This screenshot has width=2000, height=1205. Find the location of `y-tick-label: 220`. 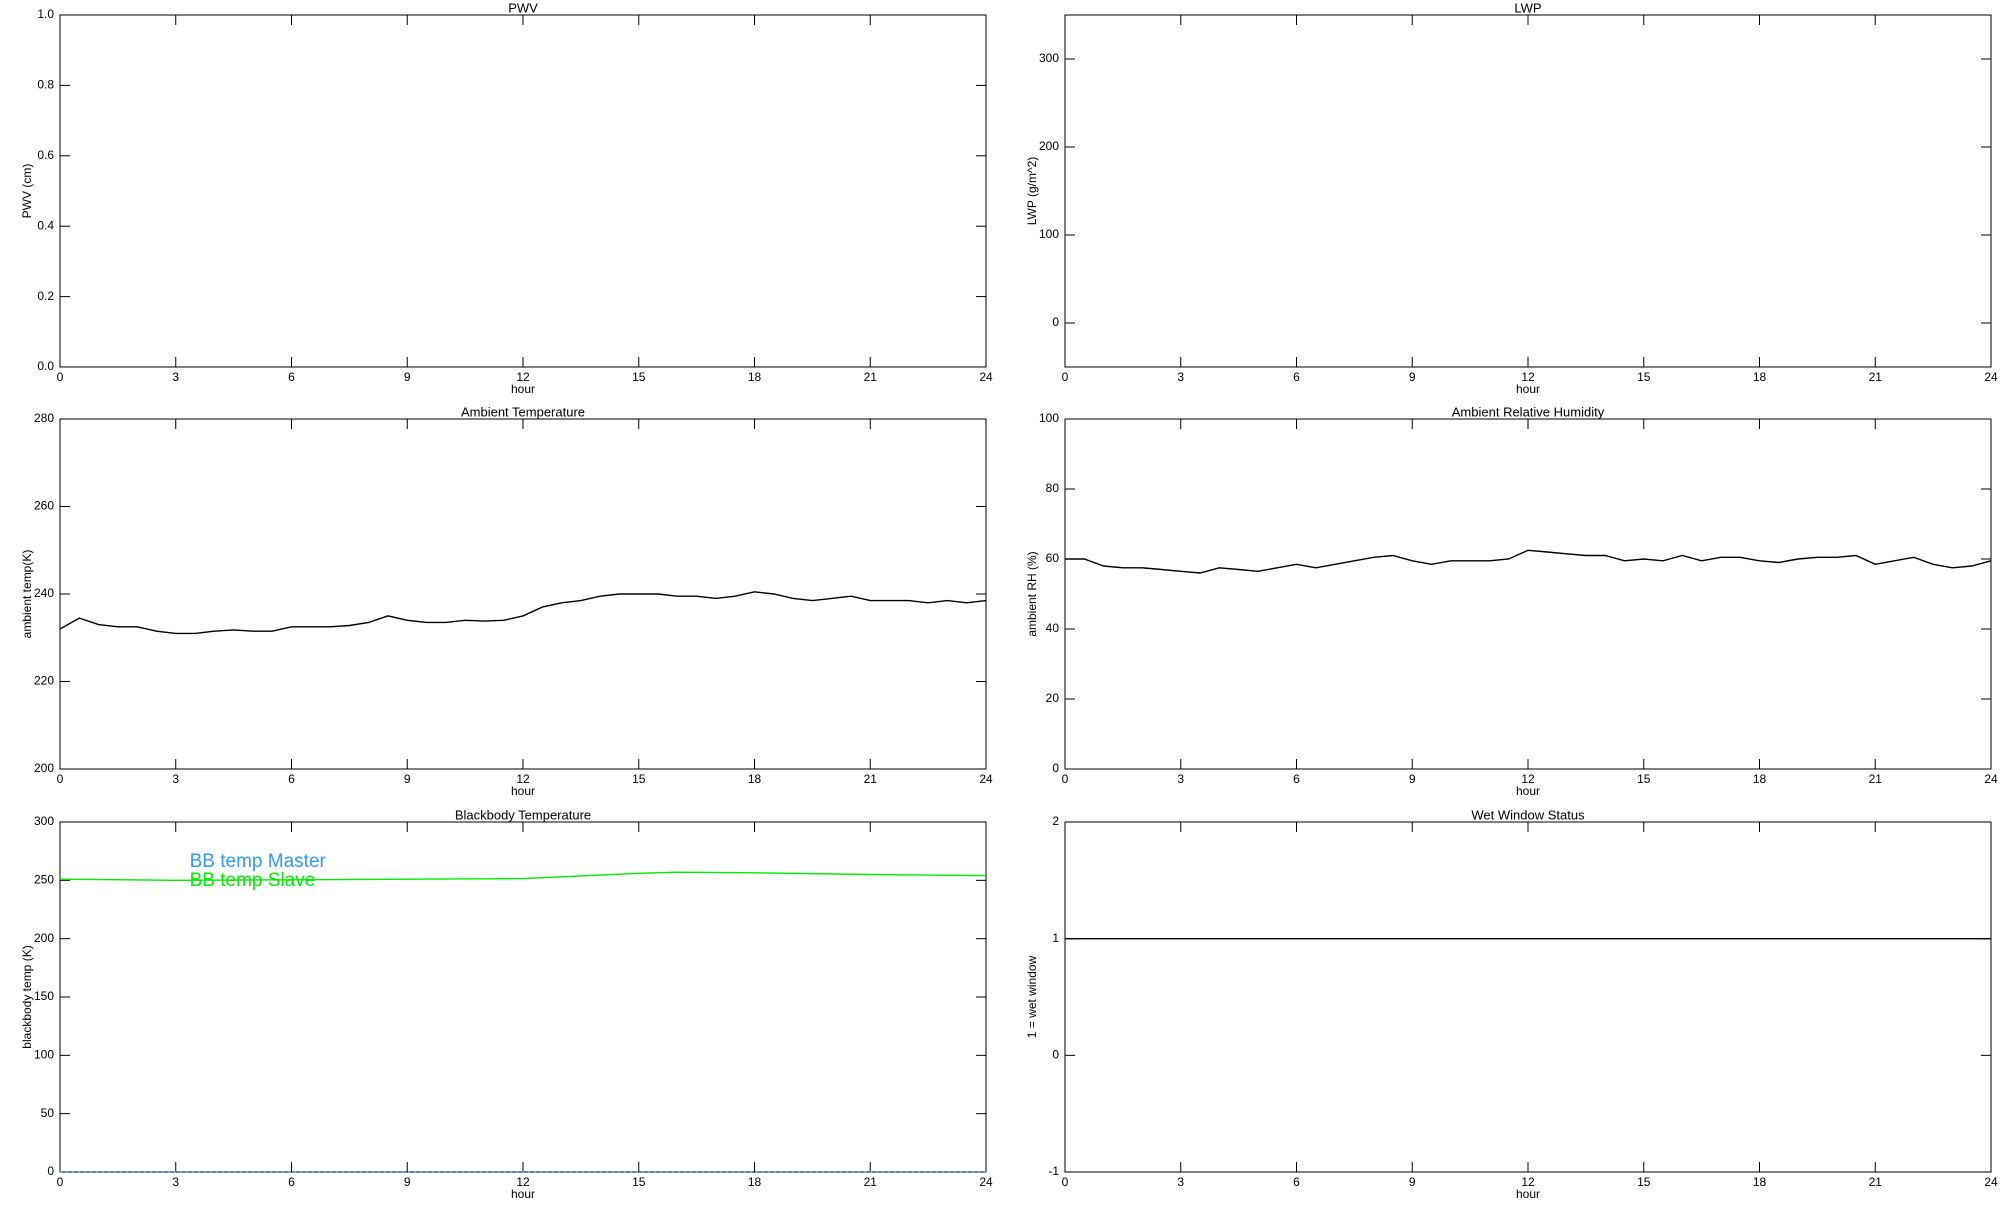

y-tick-label: 220 is located at coordinates (44, 681).